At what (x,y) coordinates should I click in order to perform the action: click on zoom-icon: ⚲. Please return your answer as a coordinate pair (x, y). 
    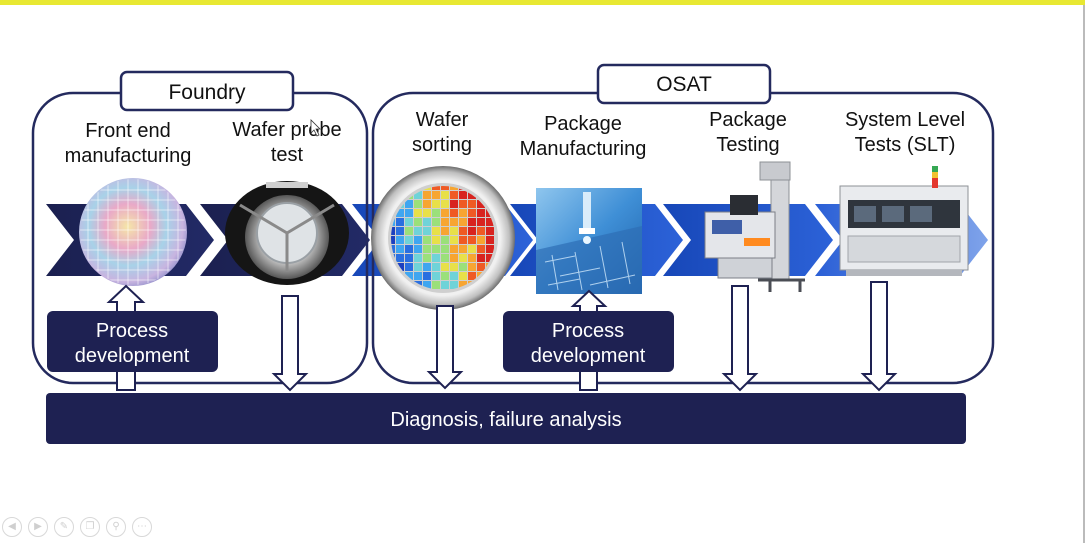
    Looking at the image, I should click on (116, 527).